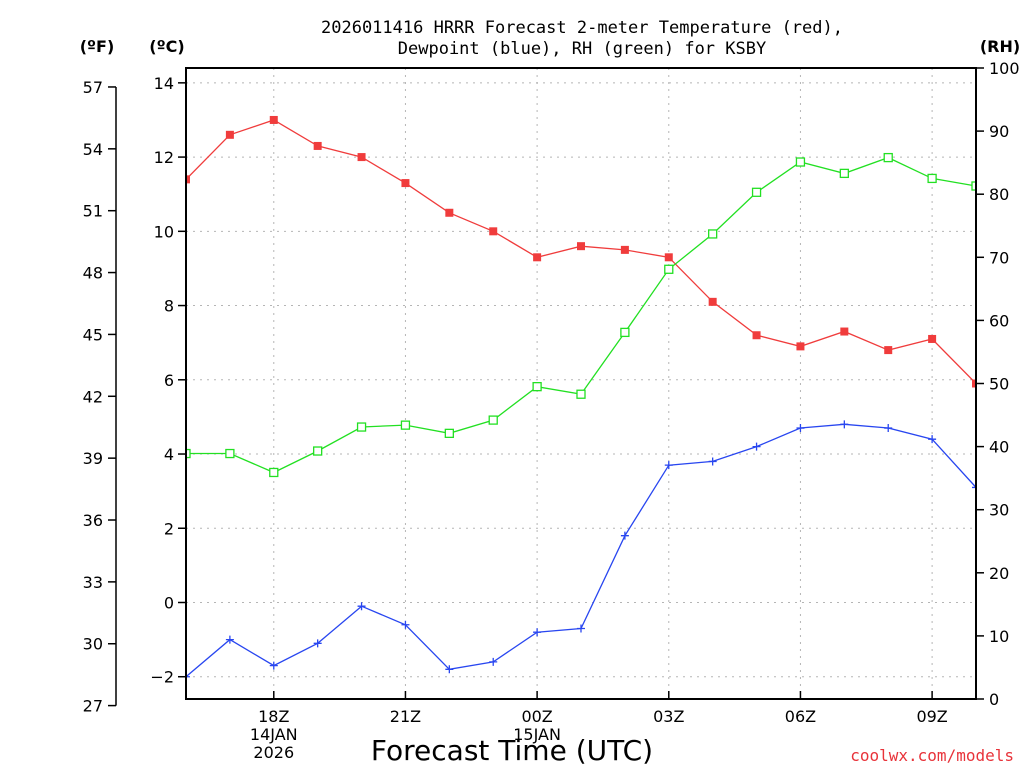 The width and height of the screenshot is (1024, 768). Describe the element at coordinates (169, 528) in the screenshot. I see `c-tick-label: 2` at that location.